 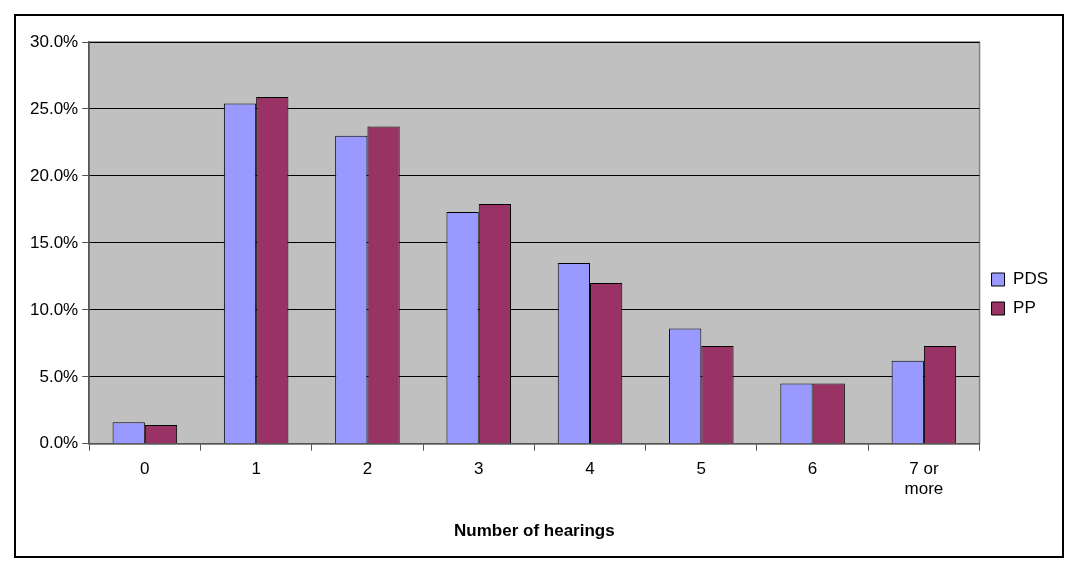 I want to click on y-tick-label: 25.0%, so click(x=54, y=108).